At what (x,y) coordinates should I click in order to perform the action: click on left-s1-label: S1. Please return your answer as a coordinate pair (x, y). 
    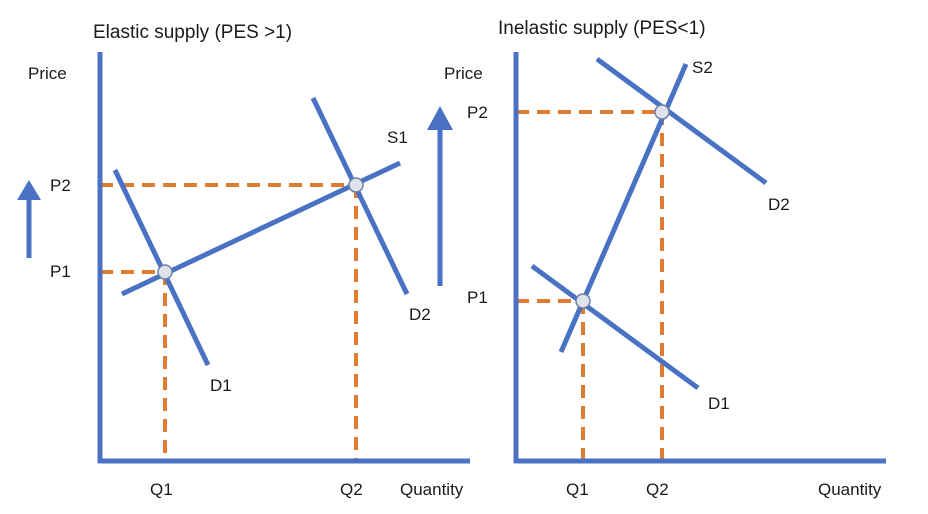
    Looking at the image, I should click on (397, 137).